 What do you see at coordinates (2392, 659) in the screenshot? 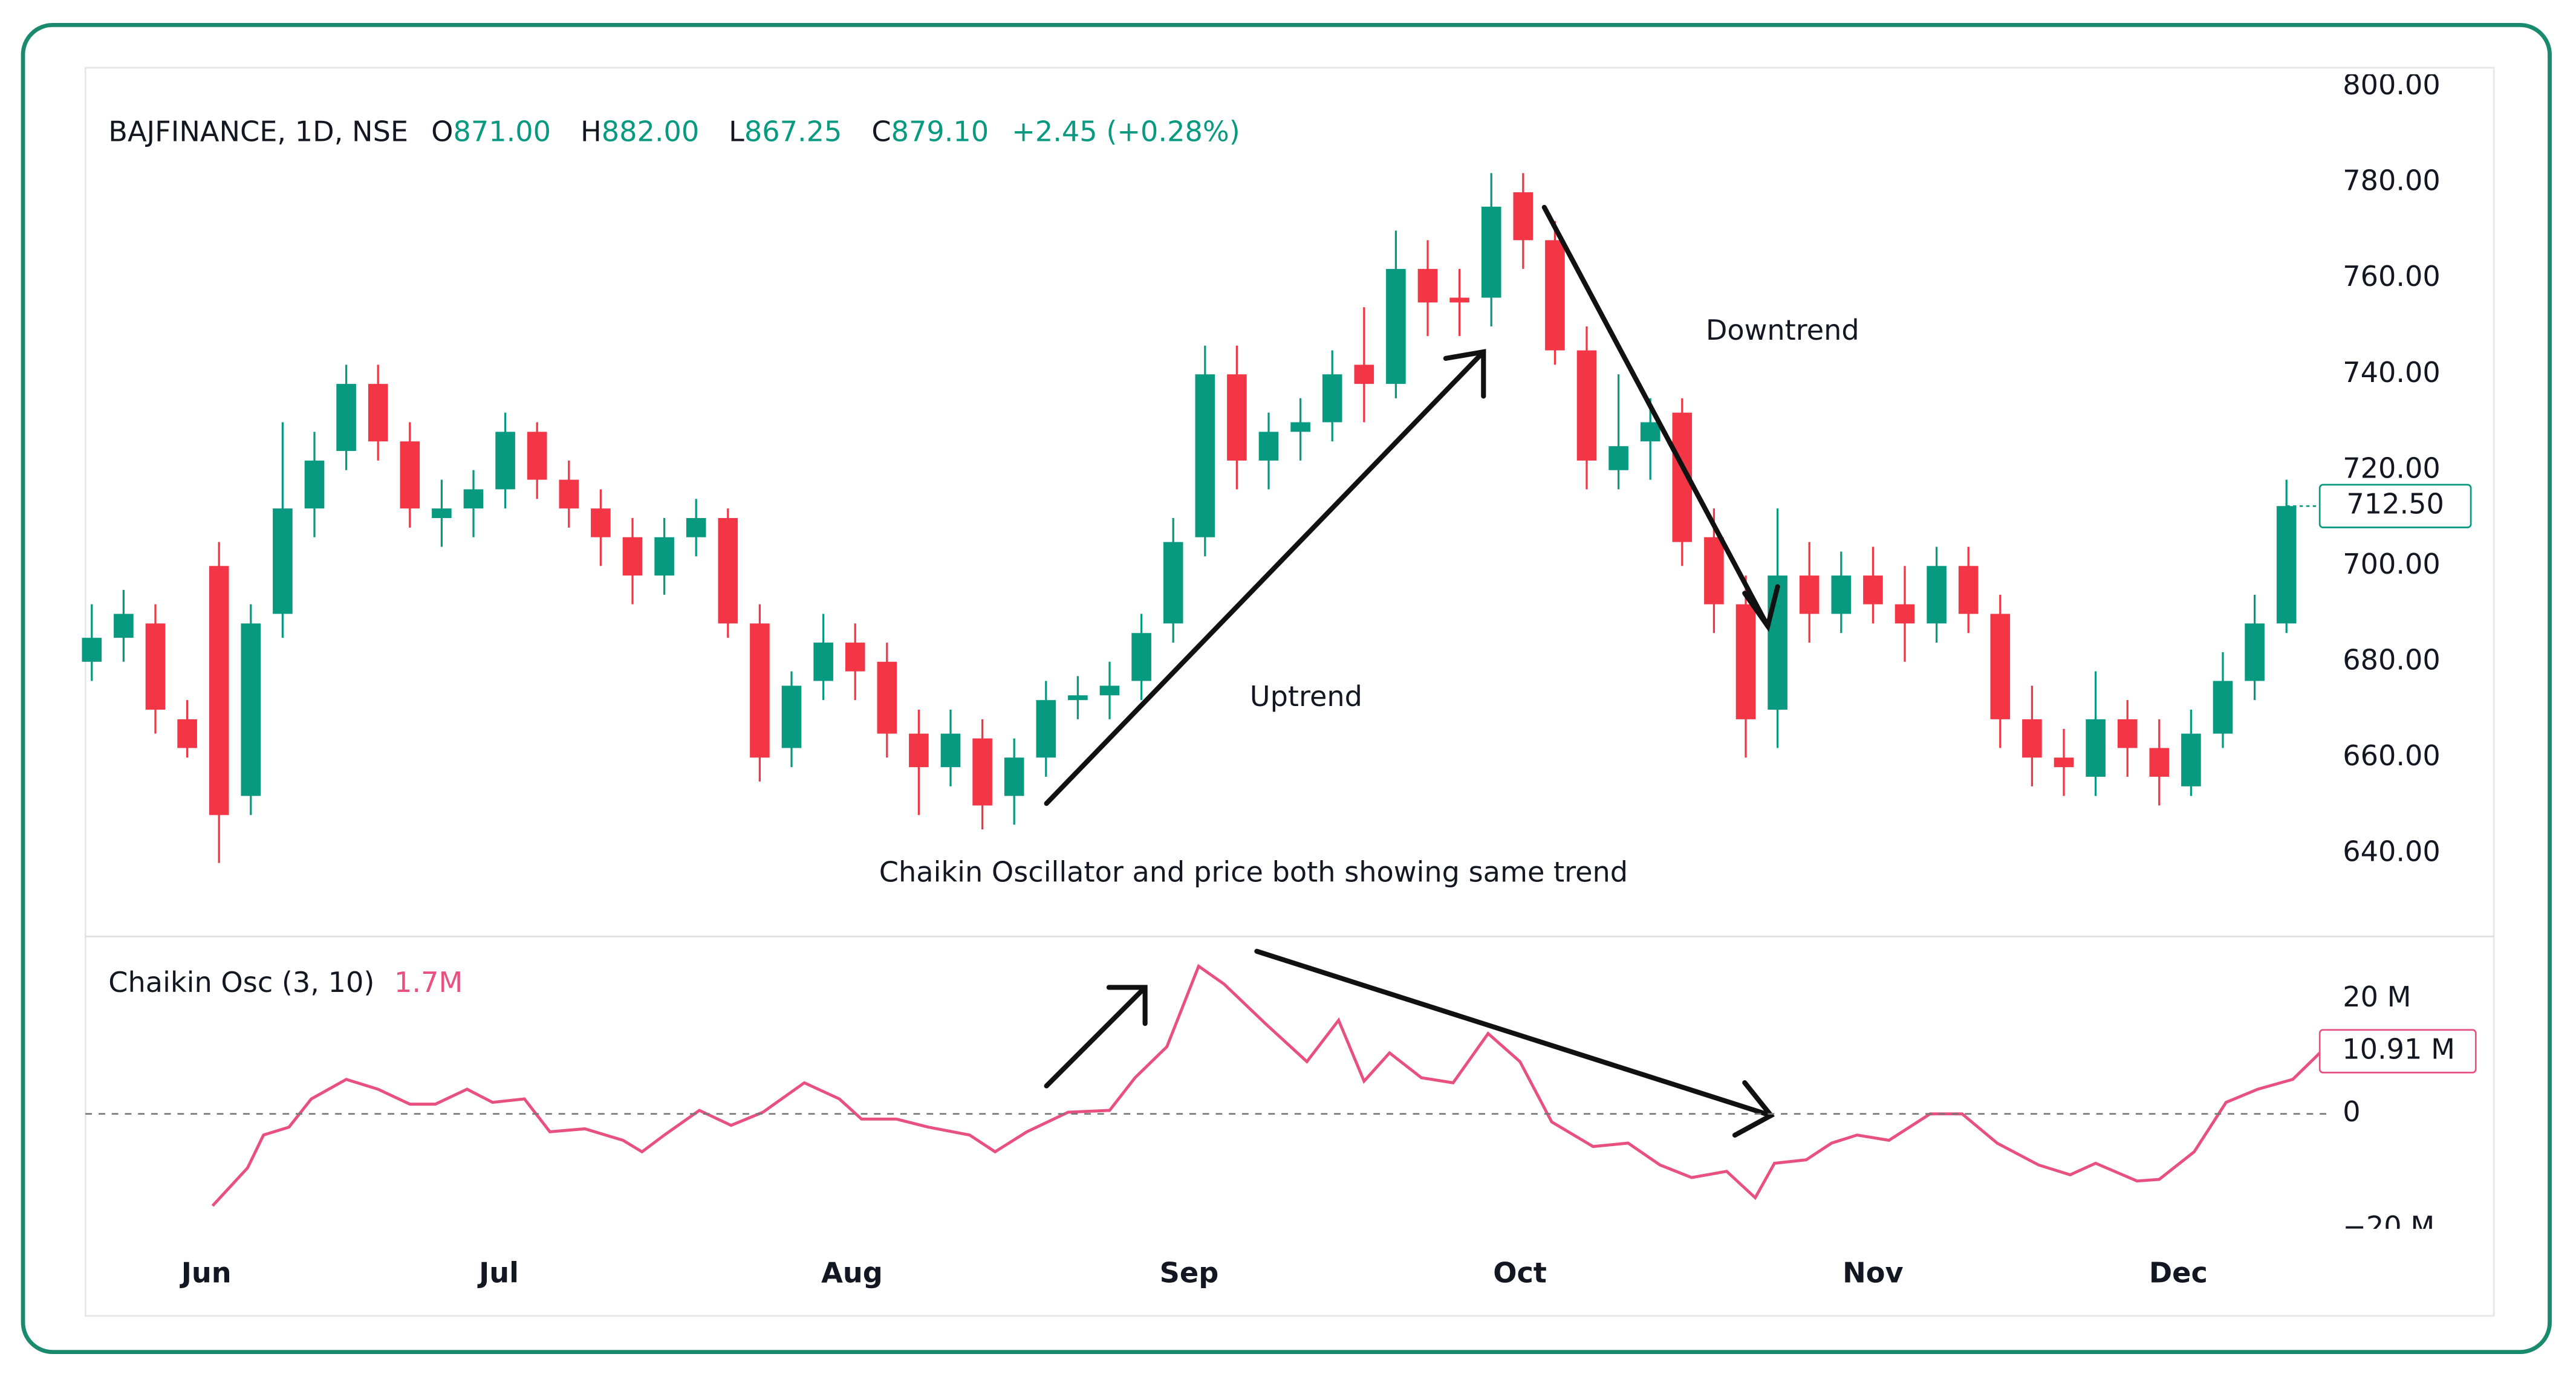
I see `y-tick-label: 680.00` at bounding box center [2392, 659].